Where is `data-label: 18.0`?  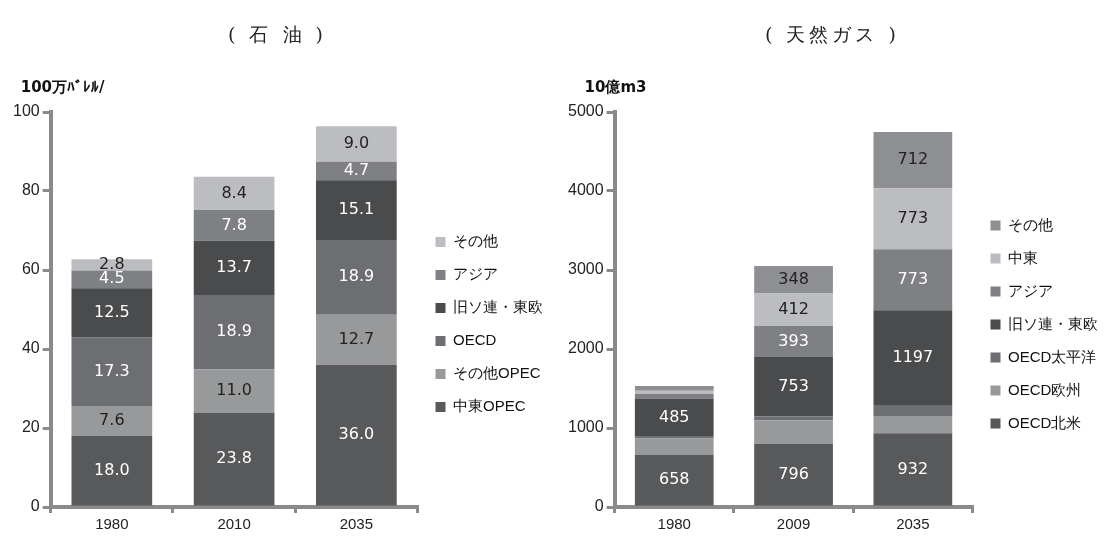
data-label: 18.0 is located at coordinates (112, 469).